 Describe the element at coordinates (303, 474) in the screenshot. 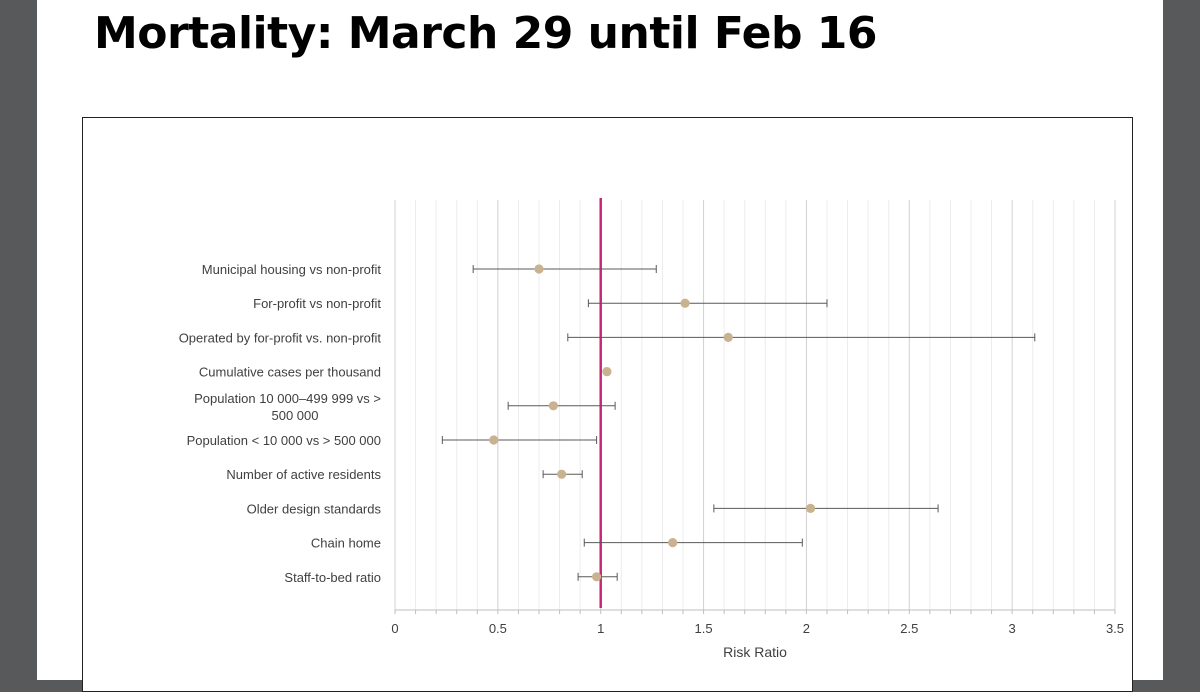

I see `row-label: Number of active residents` at that location.